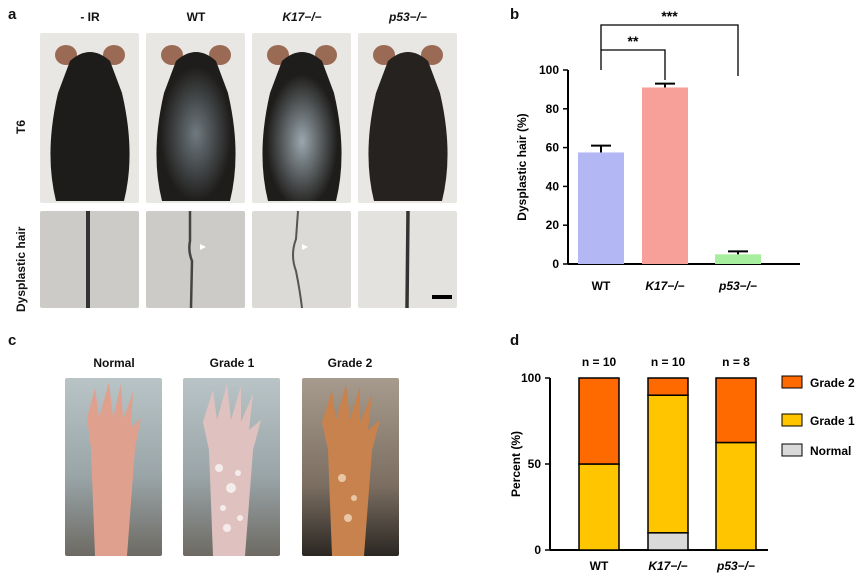 The width and height of the screenshot is (860, 582). What do you see at coordinates (537, 550) in the screenshot?
I see `chart-d-ytick-label: 0` at bounding box center [537, 550].